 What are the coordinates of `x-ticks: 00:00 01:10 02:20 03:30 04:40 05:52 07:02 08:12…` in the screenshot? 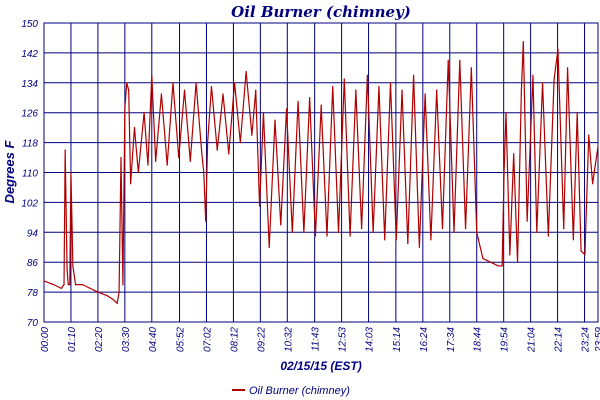 It's located at (320, 340).